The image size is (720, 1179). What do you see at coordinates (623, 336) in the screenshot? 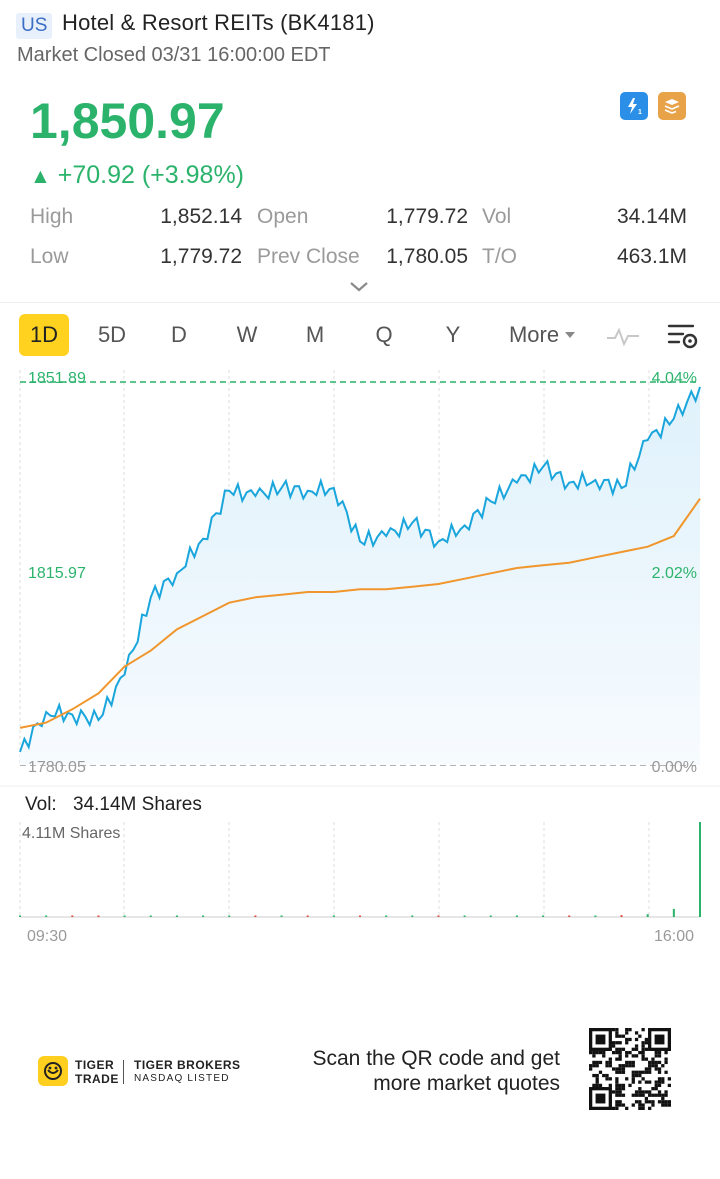
I see `indicator-wave-icon` at bounding box center [623, 336].